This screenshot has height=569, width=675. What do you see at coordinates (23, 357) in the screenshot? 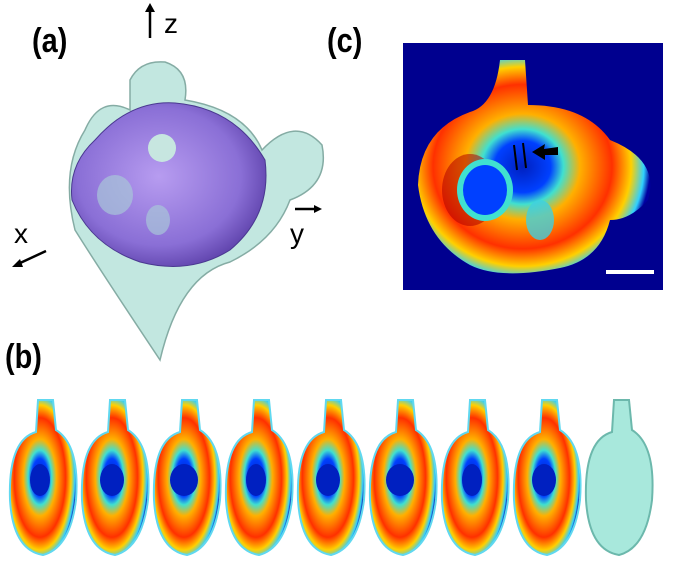
I see `panel-b-label: (b)` at bounding box center [23, 357].